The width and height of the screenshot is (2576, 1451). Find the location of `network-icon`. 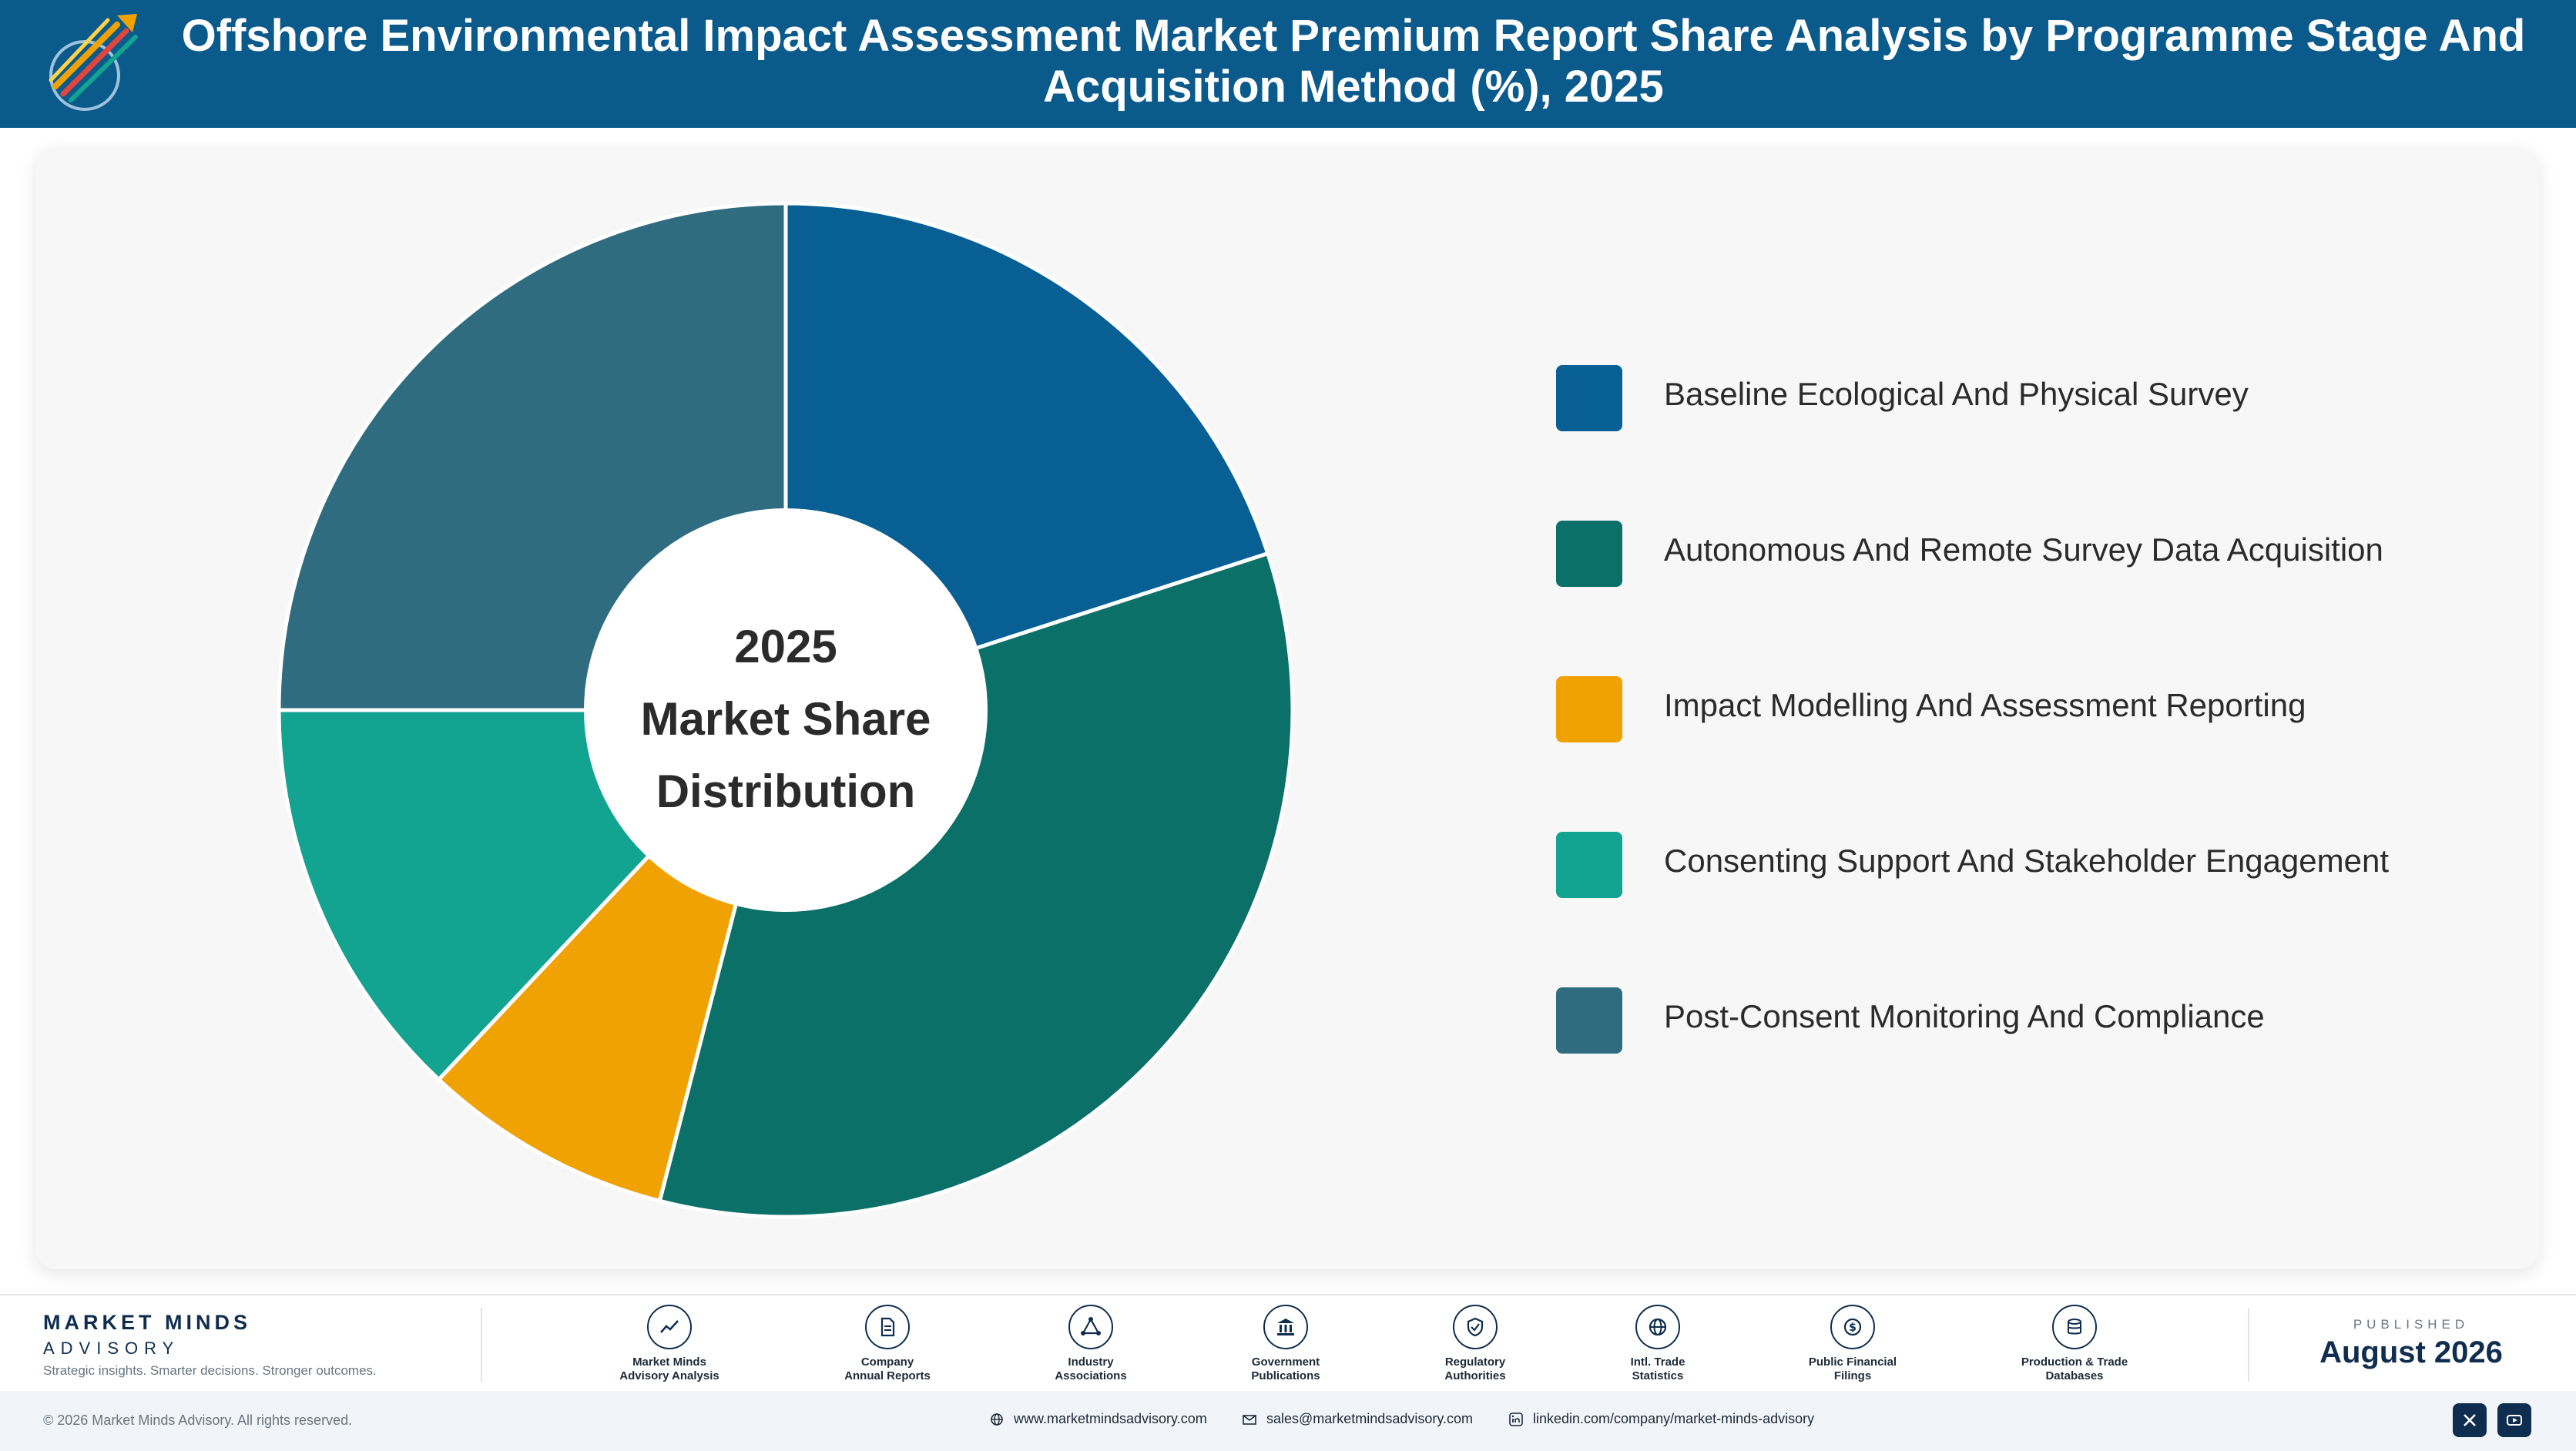

network-icon is located at coordinates (1090, 1327).